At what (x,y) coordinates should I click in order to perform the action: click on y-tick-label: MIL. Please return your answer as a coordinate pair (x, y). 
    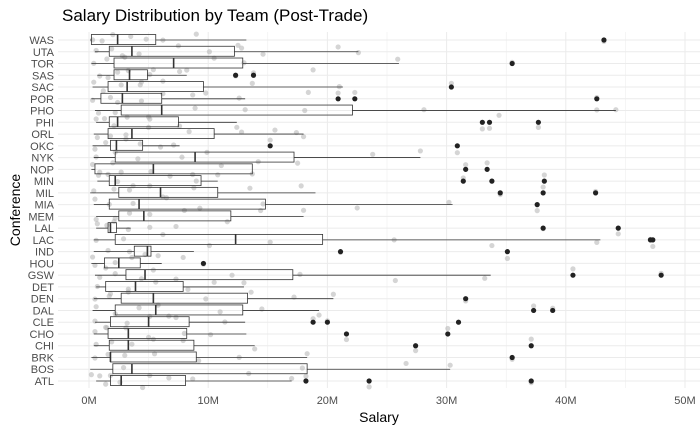
    Looking at the image, I should click on (45, 194).